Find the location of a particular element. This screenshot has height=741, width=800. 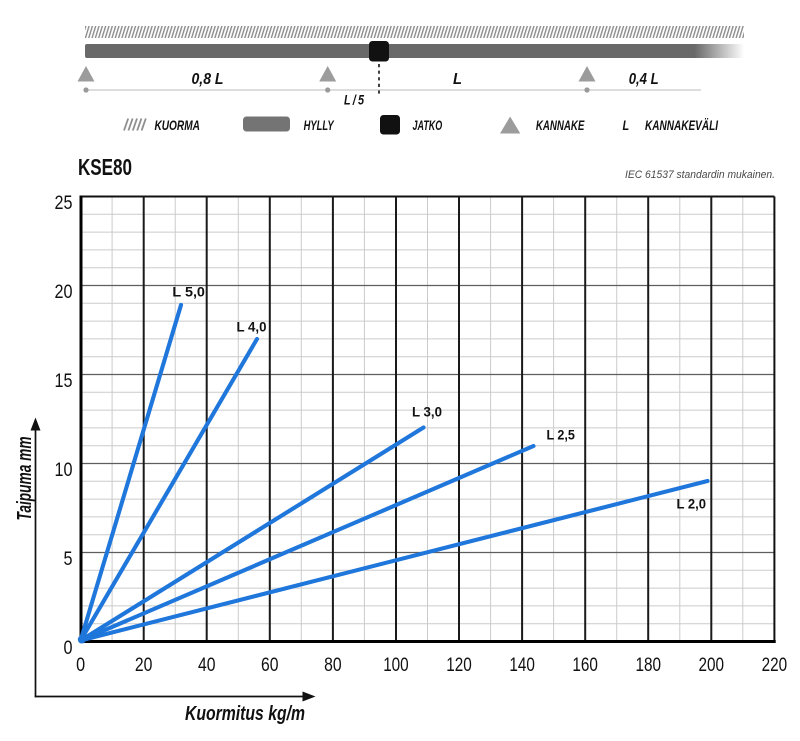

svg-text: 0,8 L is located at coordinates (208, 79).